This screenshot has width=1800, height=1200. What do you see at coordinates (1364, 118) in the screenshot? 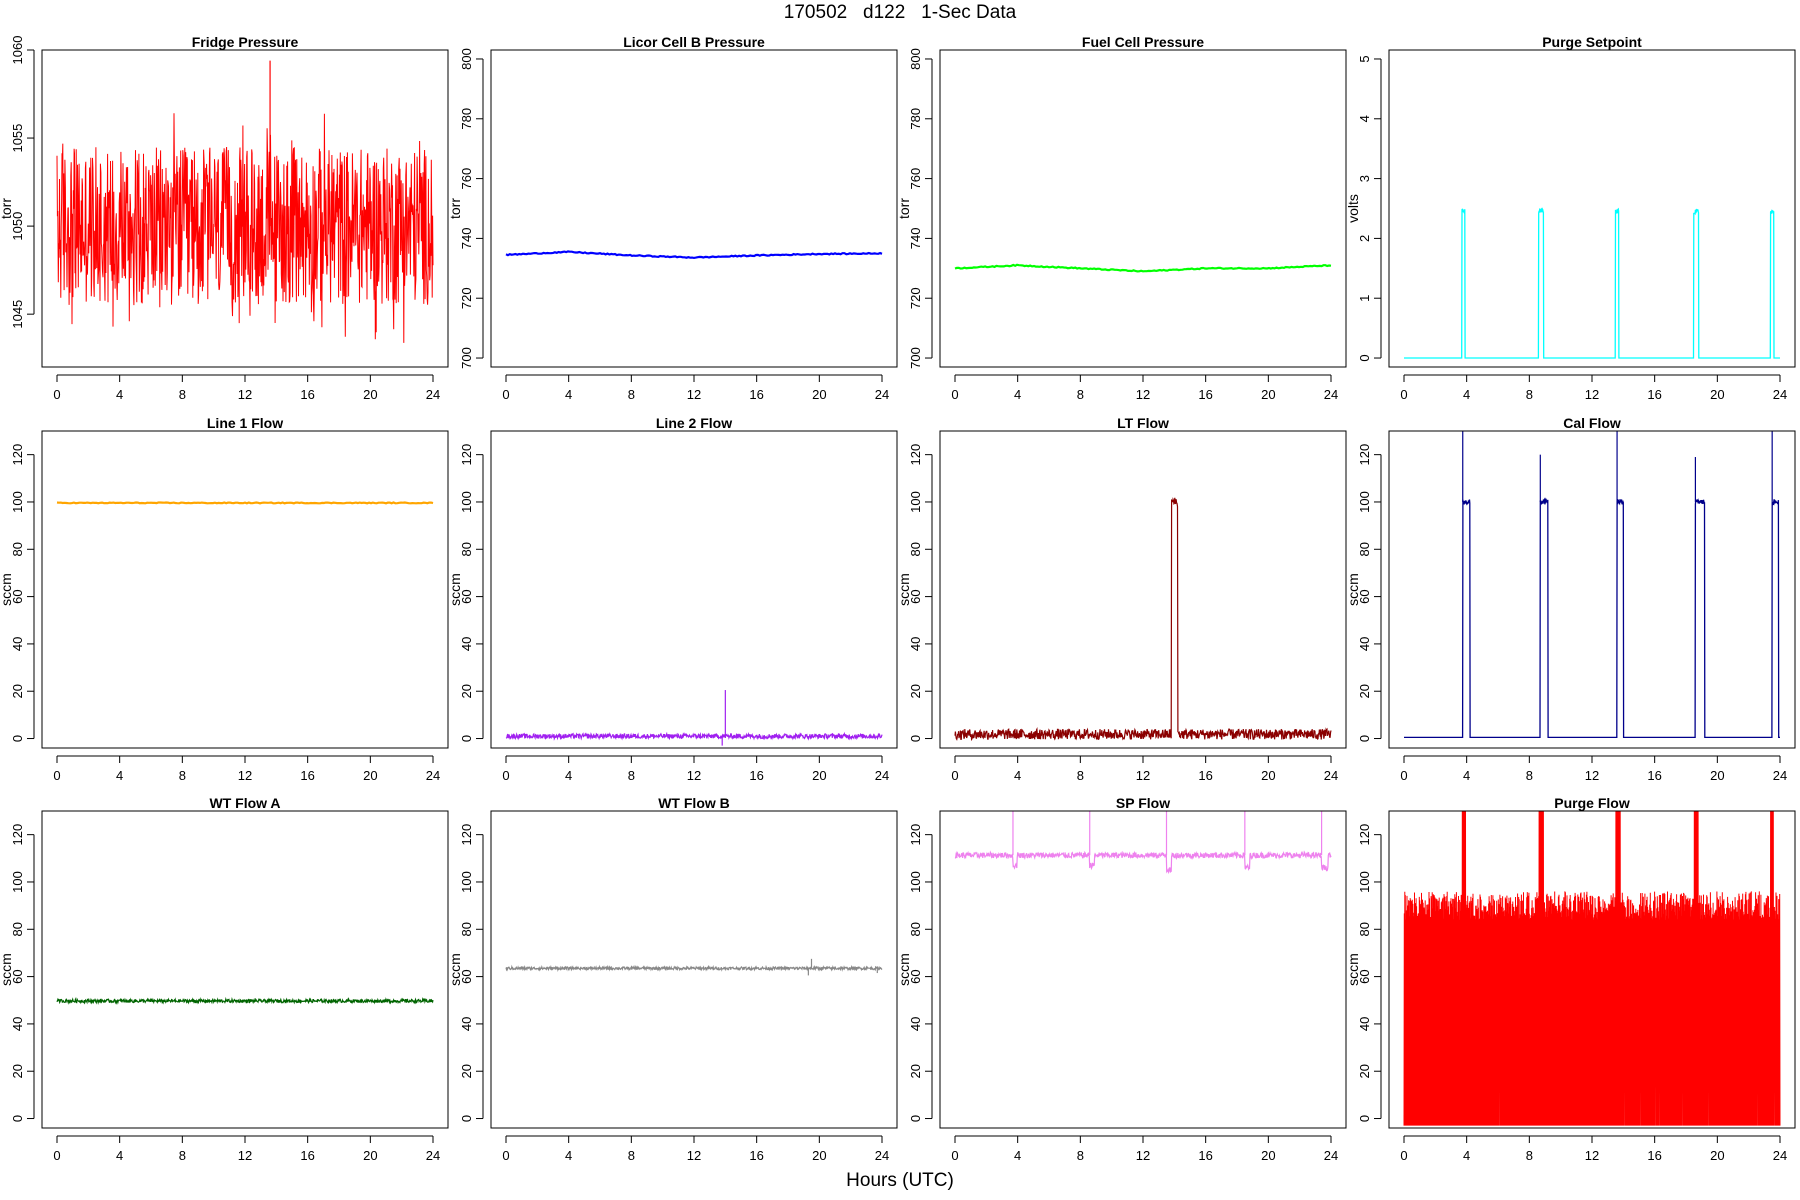
I see `y-tick-label: 4` at bounding box center [1364, 118].